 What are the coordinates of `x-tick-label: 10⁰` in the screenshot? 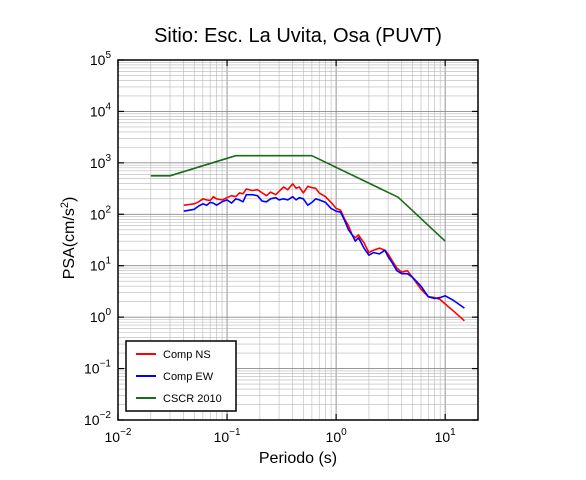 It's located at (337, 436).